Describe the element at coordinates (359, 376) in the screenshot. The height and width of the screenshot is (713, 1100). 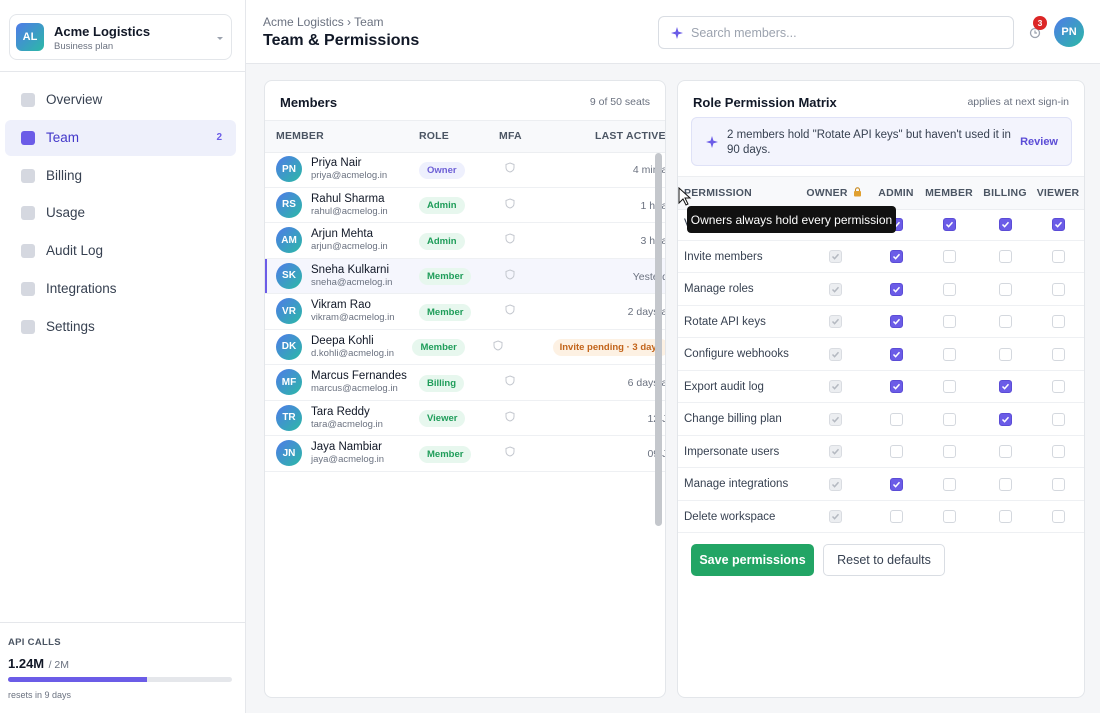
I see `member-name: Marcus Fernandes` at that location.